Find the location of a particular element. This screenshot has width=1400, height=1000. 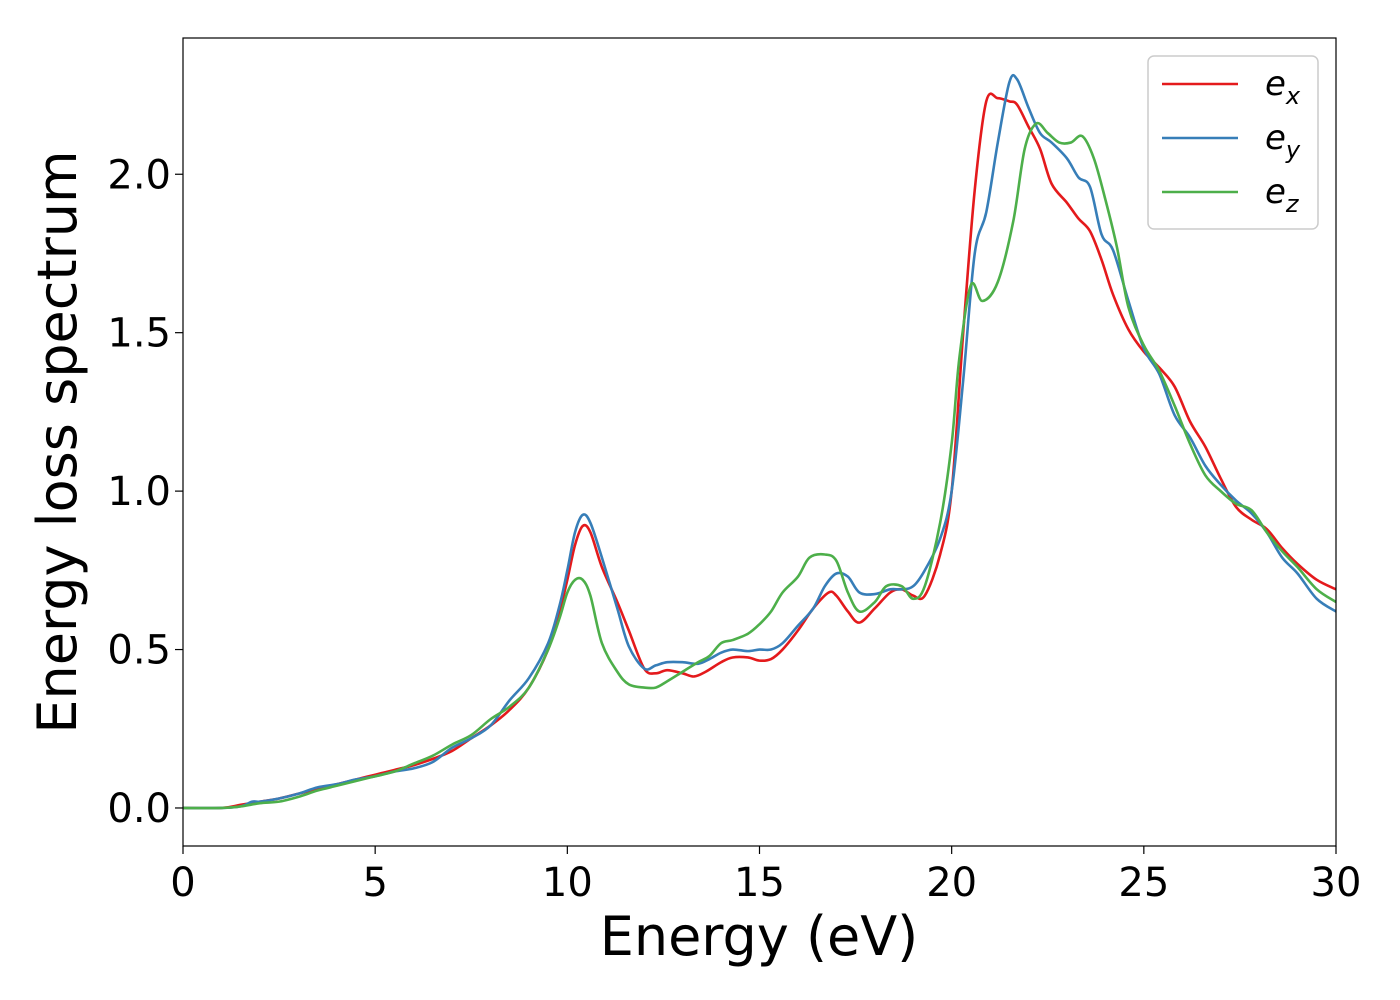

x-tick-label: 5 is located at coordinates (374, 883).